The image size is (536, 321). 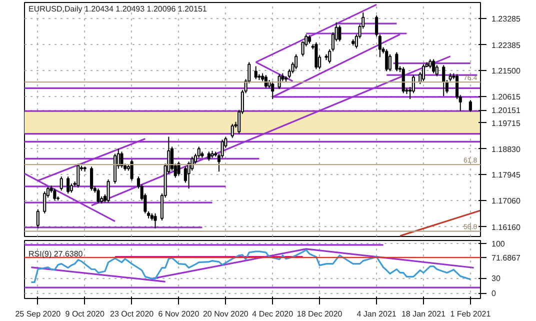 I want to click on y-tick-label: 1.17060, so click(x=506, y=201).